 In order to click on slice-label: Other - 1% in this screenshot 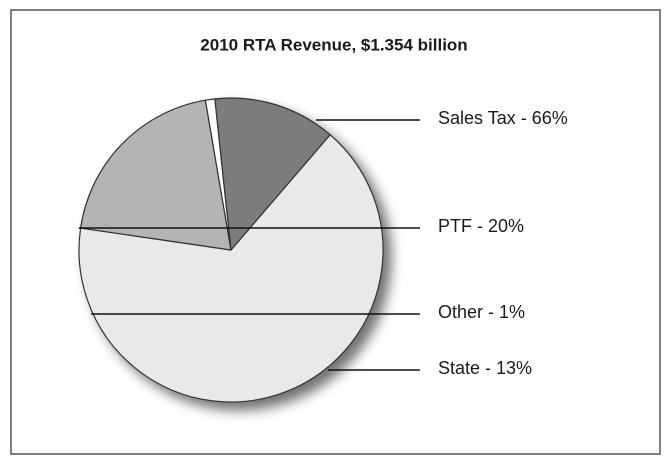, I will do `click(481, 312)`.